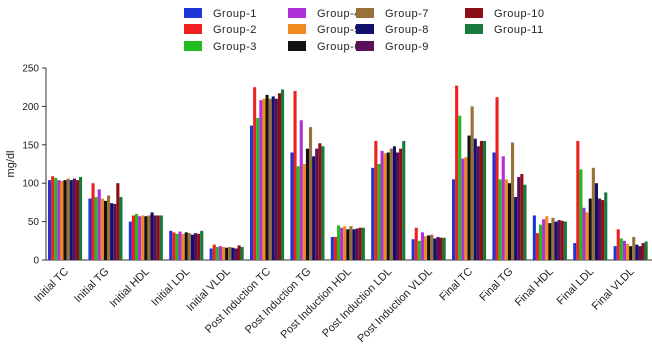 This screenshot has width=652, height=364. What do you see at coordinates (534, 287) in the screenshot?
I see `x-tick-label: Final HDL` at bounding box center [534, 287].